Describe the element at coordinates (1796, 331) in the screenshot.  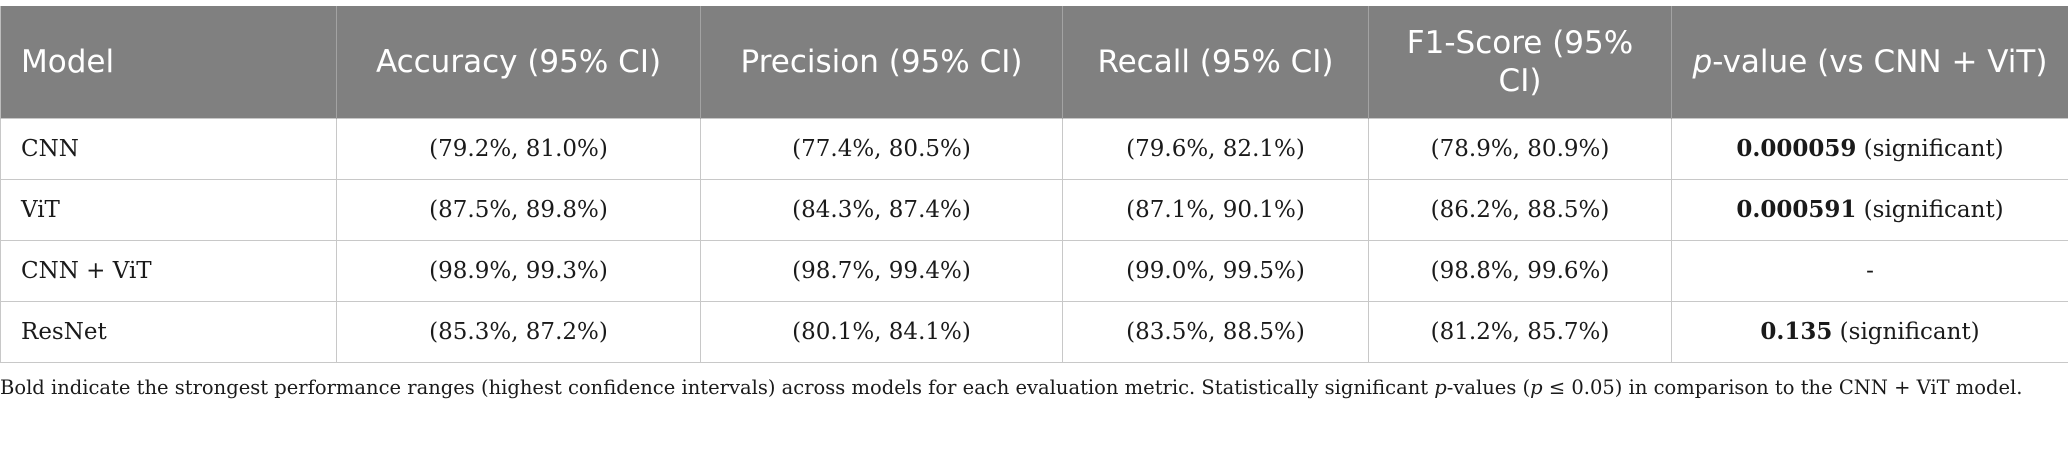
I see `p-value-number: 0.135` at that location.